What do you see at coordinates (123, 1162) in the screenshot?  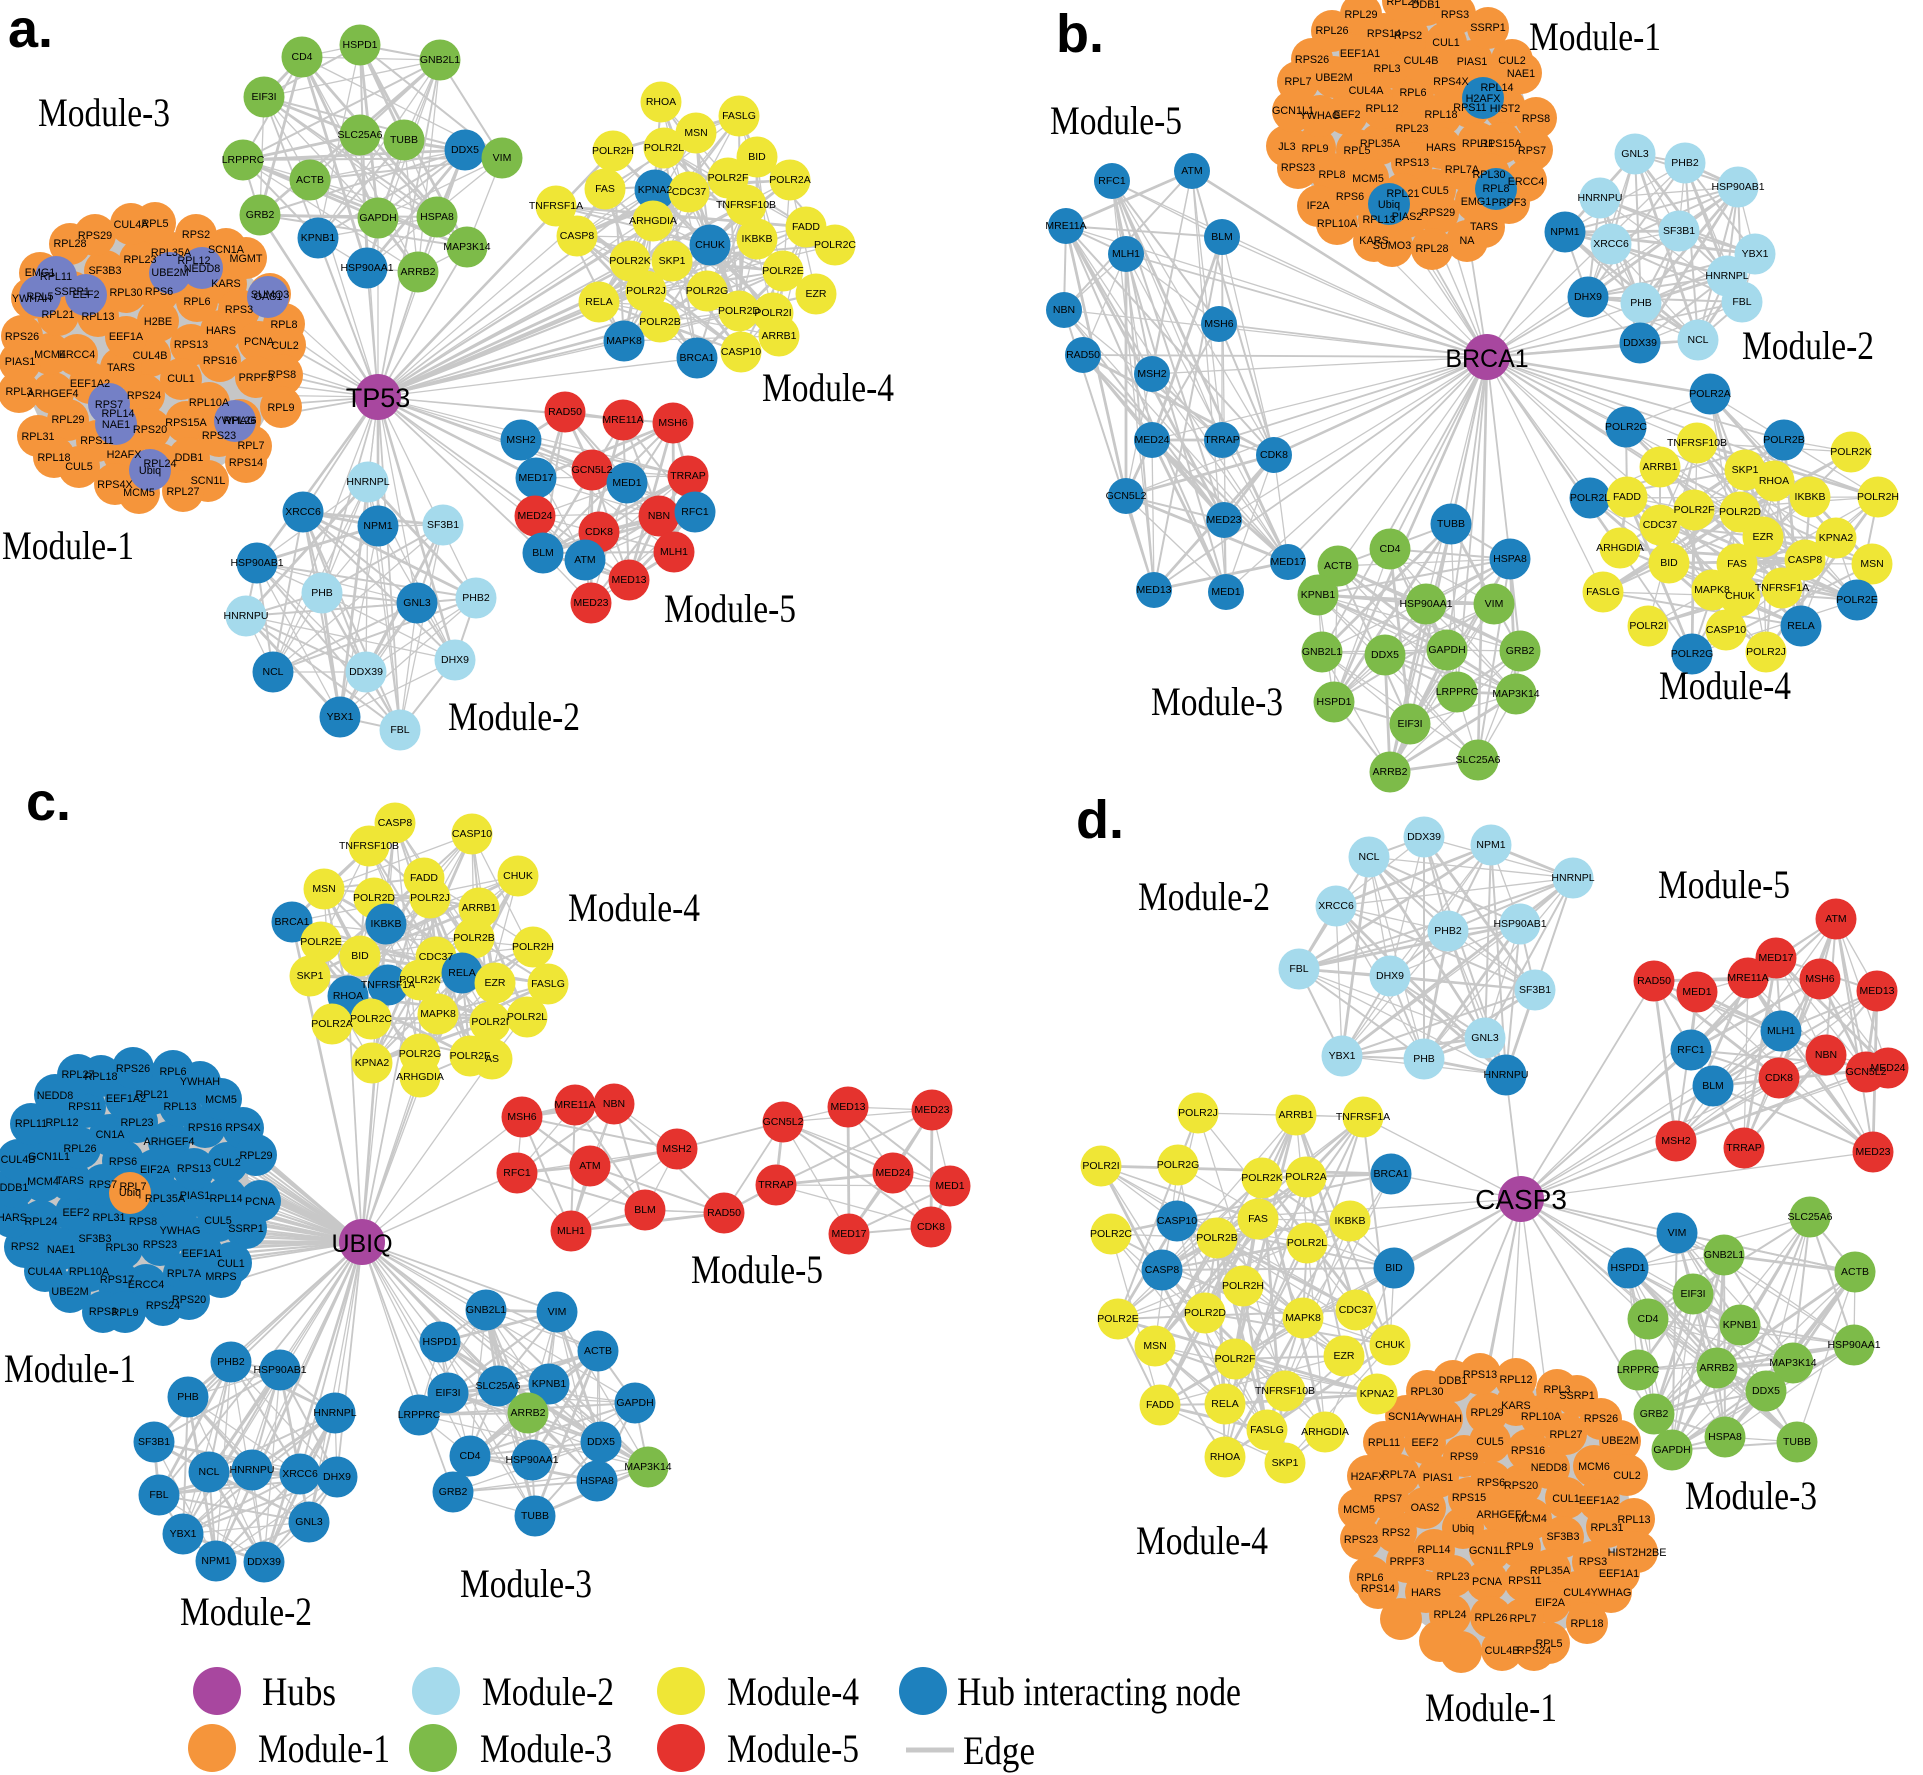 I see `svg-text: RPS6` at bounding box center [123, 1162].